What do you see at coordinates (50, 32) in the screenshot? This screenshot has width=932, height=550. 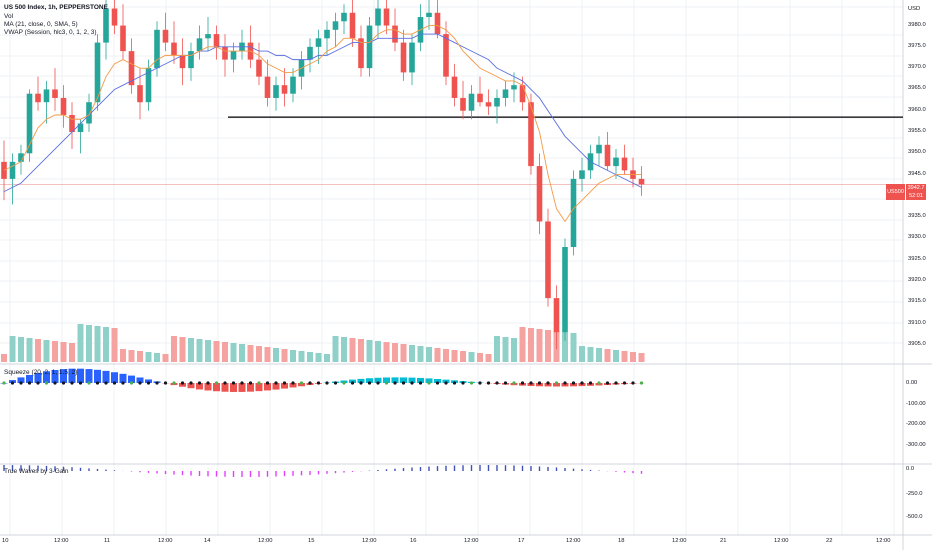 I see `vwap-legend: VWAP (Session, hlc3, 0, 1, 2, 3)` at bounding box center [50, 32].